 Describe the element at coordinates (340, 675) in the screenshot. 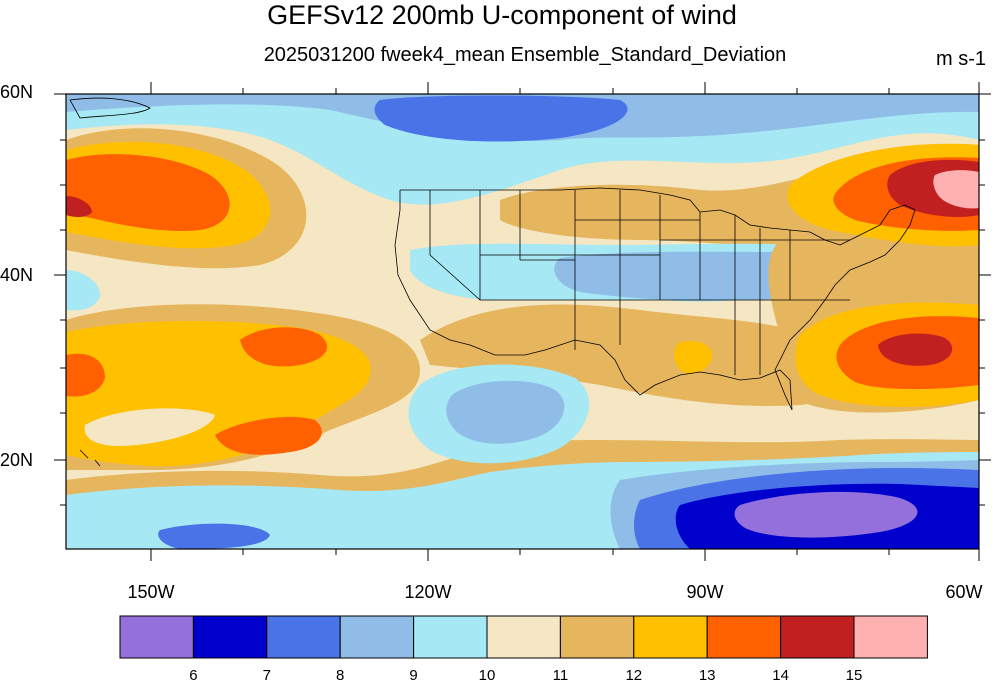

I see `colorbar-tick-label: 8` at that location.